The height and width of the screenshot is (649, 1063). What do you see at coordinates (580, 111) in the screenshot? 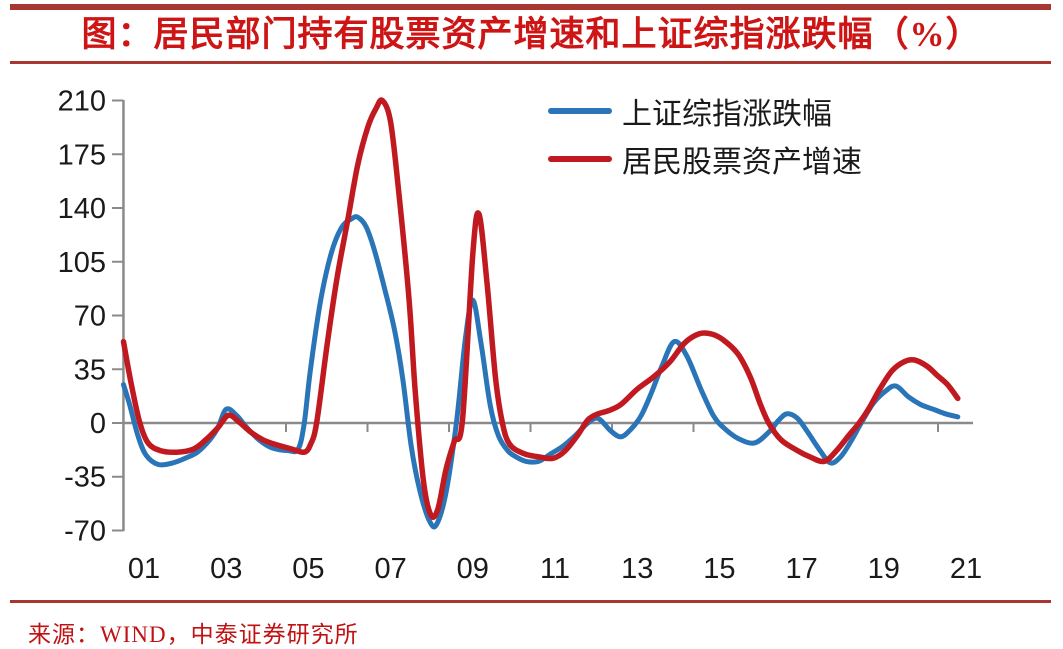
I see `sse-line-swatch` at bounding box center [580, 111].